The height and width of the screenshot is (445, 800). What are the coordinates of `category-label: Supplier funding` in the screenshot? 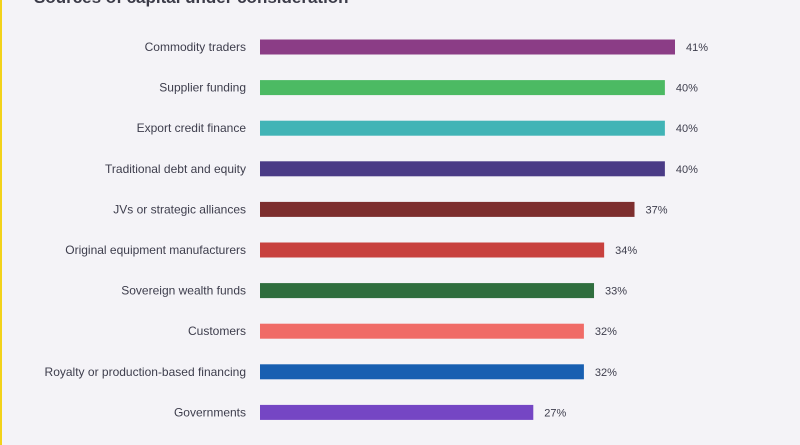 It's located at (202, 88).